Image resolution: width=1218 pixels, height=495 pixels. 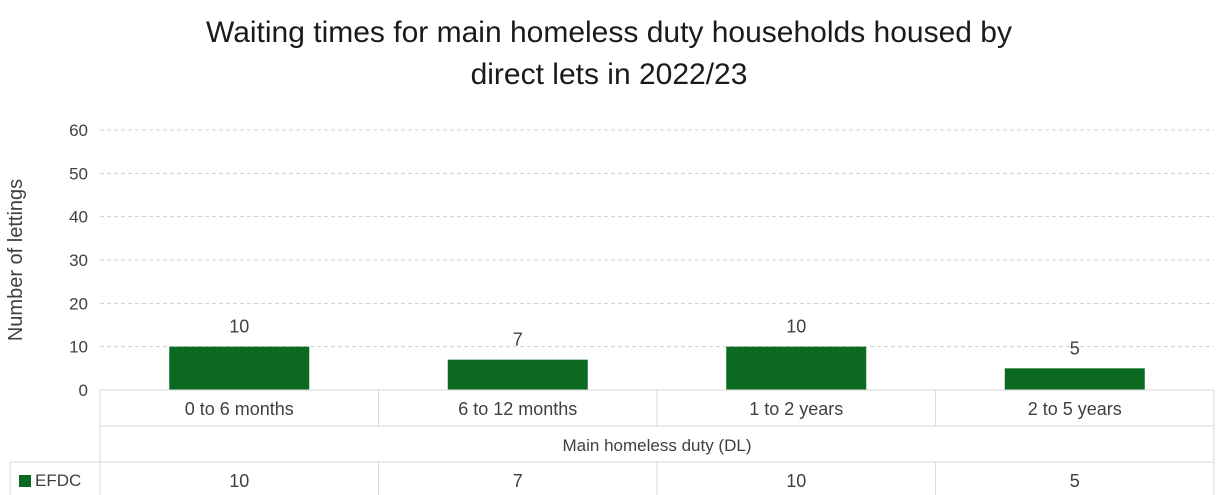 What do you see at coordinates (58, 480) in the screenshot?
I see `legend-label-efdc: EFDC` at bounding box center [58, 480].